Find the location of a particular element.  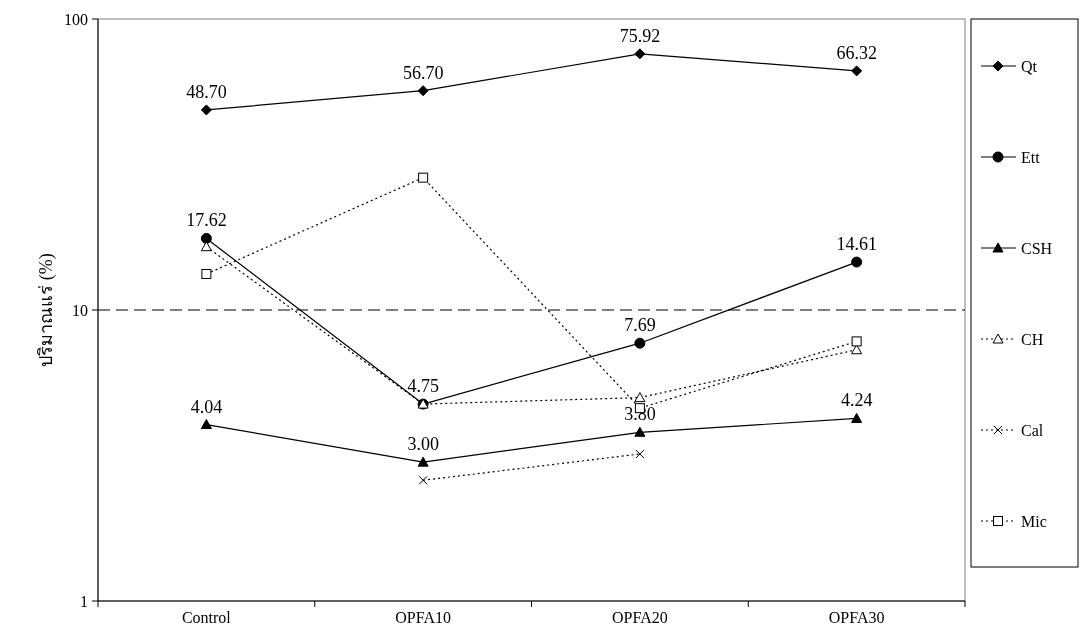

legend-label: CSH is located at coordinates (1037, 248).